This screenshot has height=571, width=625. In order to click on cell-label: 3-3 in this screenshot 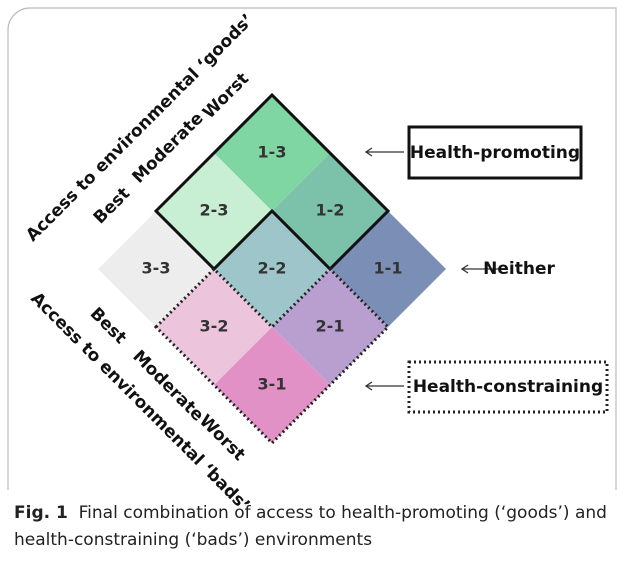, I will do `click(156, 268)`.